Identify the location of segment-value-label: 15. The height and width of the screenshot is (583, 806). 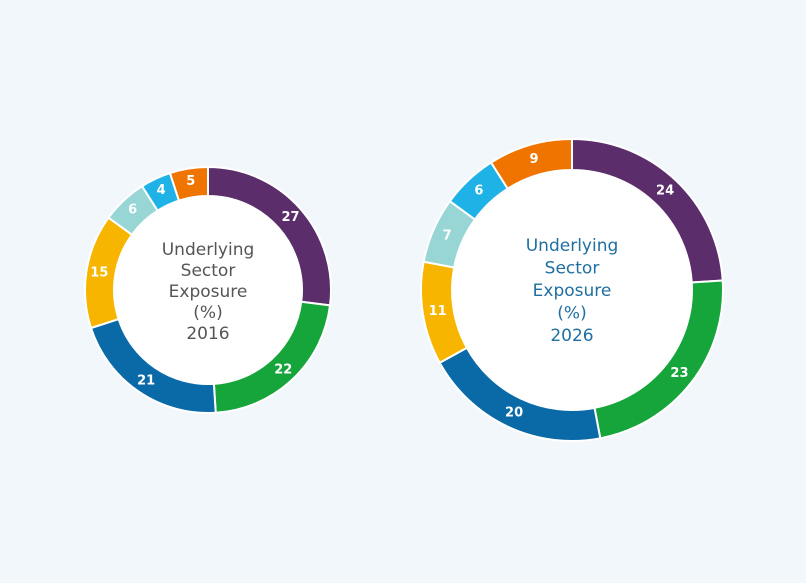
(99, 272).